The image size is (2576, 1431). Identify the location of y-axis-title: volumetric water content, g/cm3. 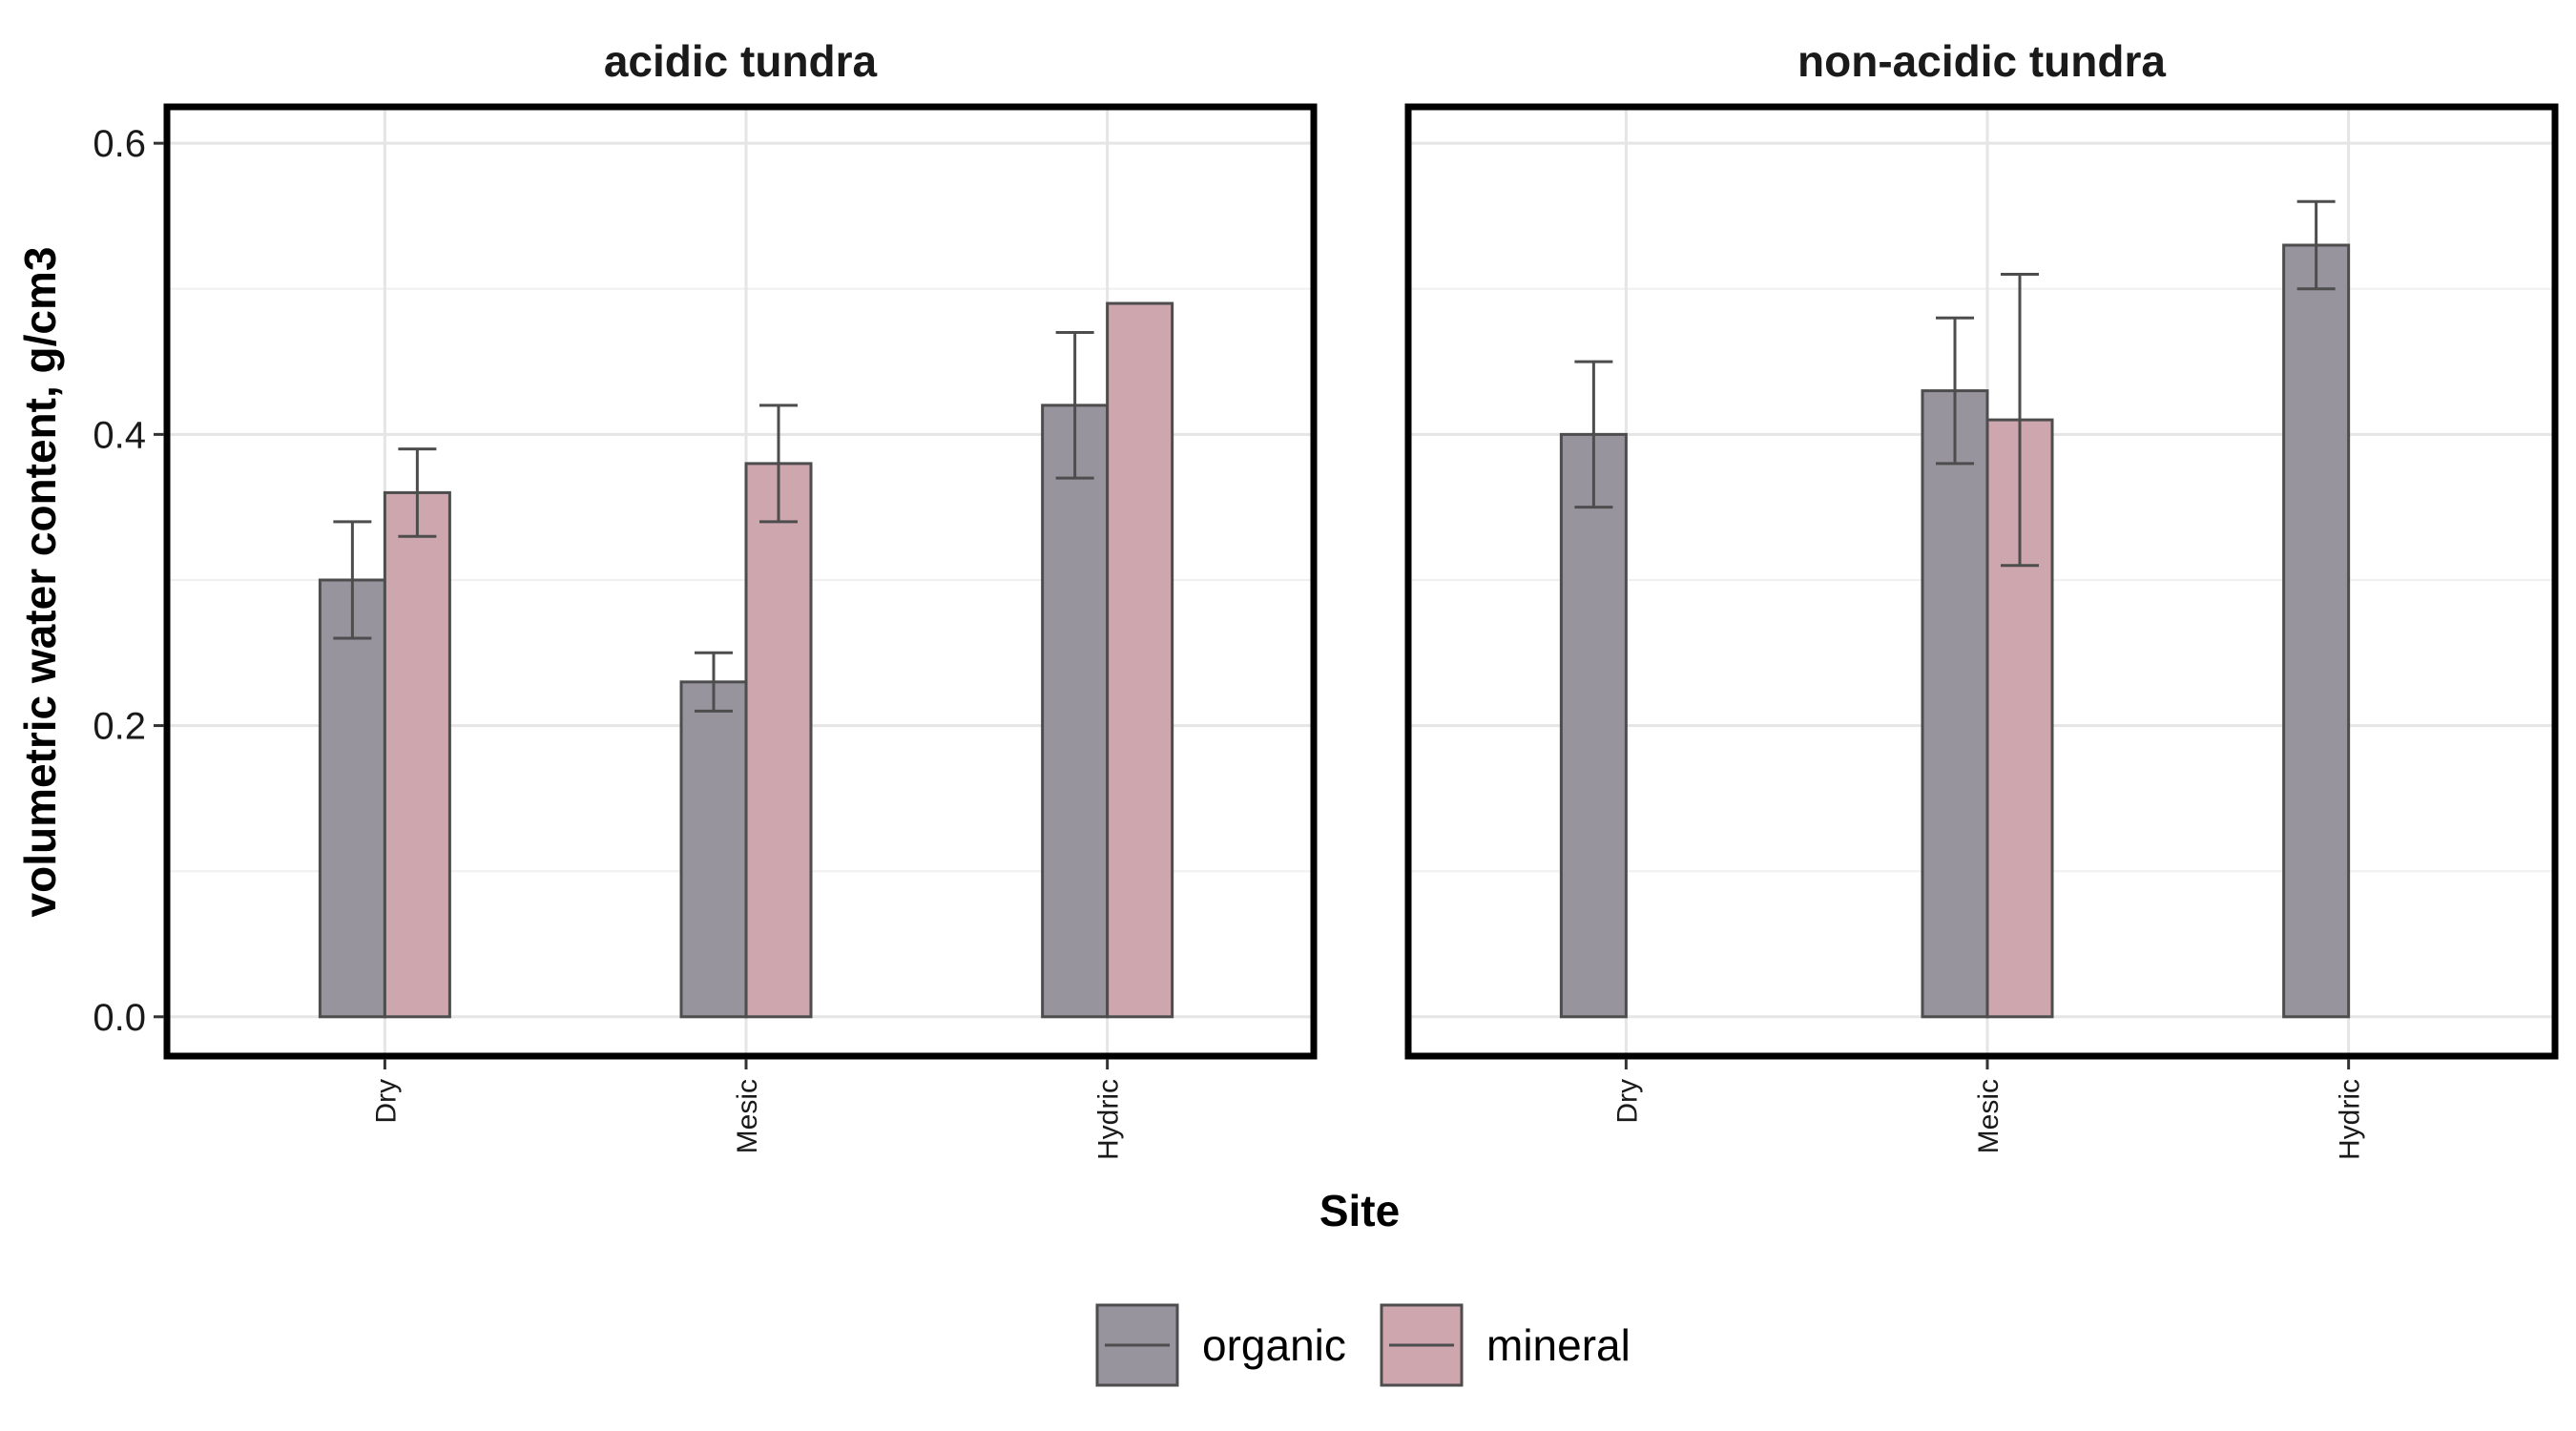
(40, 582).